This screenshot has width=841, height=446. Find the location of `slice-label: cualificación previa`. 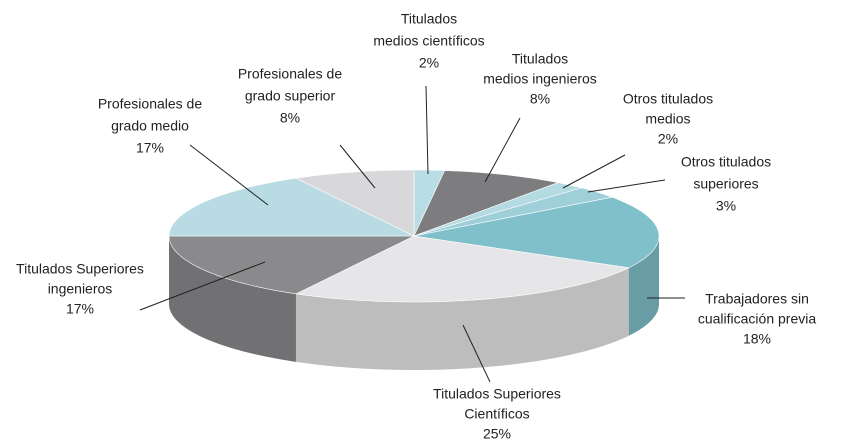

slice-label: cualificación previa is located at coordinates (757, 319).